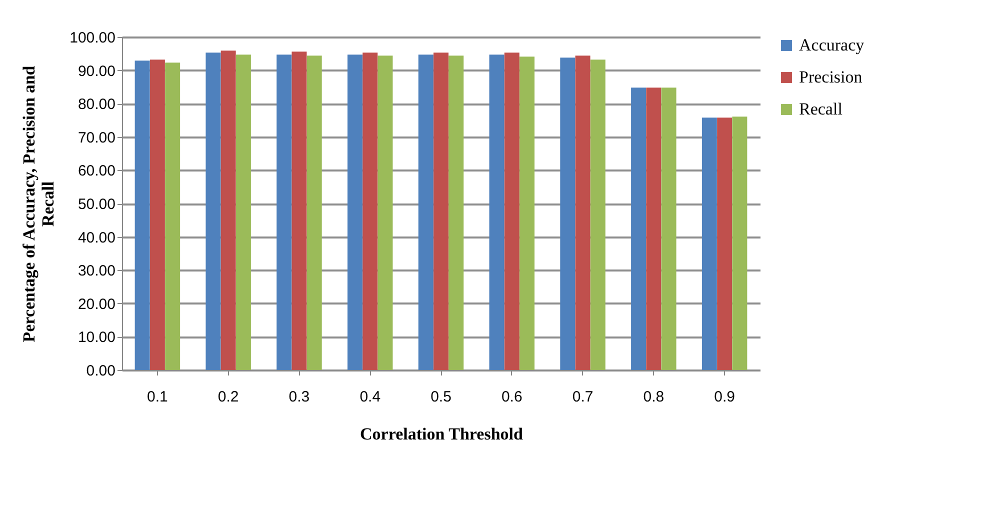 The width and height of the screenshot is (981, 519). Describe the element at coordinates (370, 397) in the screenshot. I see `x-tick-label: 0.4` at that location.